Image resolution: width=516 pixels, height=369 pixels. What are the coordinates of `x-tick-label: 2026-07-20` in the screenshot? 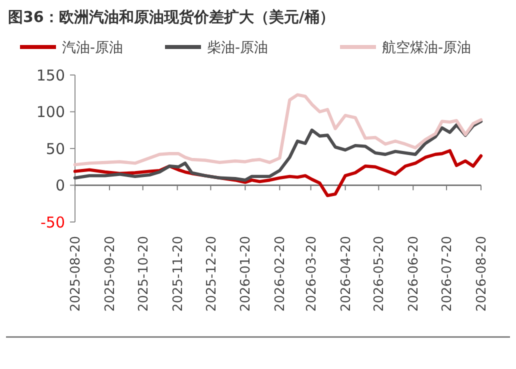 It's located at (448, 274).